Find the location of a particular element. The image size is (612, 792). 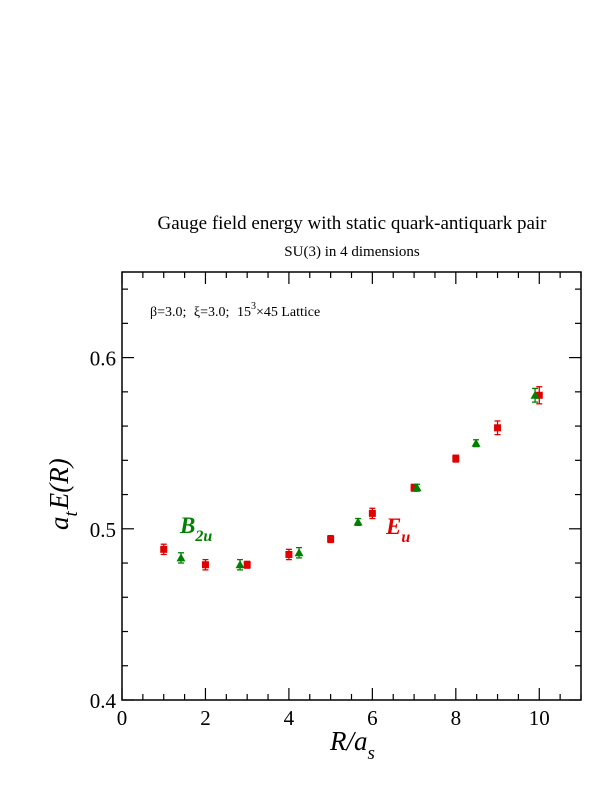

legend-b2u-name: B is located at coordinates (187, 525).